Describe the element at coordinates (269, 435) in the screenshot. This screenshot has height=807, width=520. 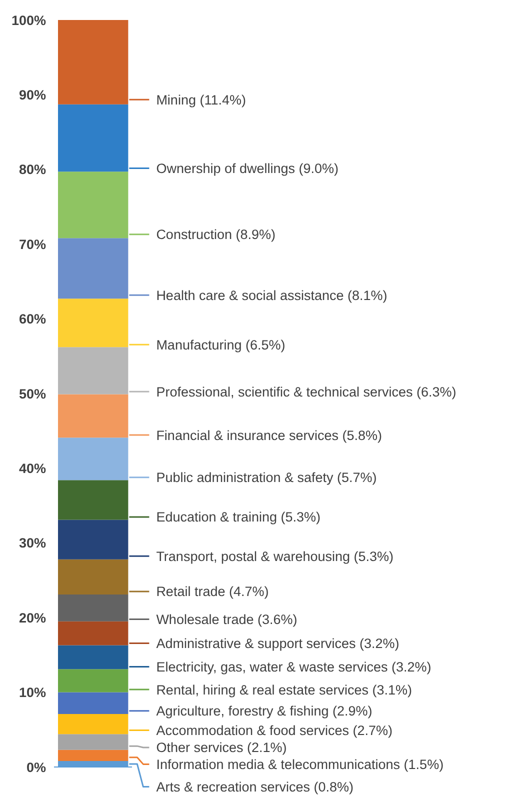
I see `text: Financial & insurance services (5.8%)` at that location.